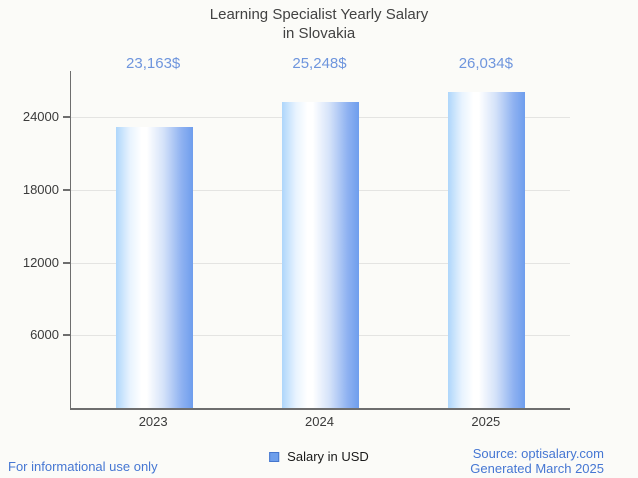  I want to click on ytick-label-12000: 12000, so click(40, 262).